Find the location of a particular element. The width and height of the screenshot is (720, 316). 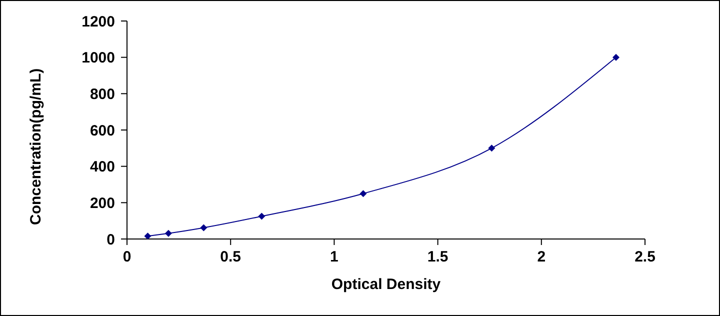

y-tick-label: 0 is located at coordinates (110, 239).